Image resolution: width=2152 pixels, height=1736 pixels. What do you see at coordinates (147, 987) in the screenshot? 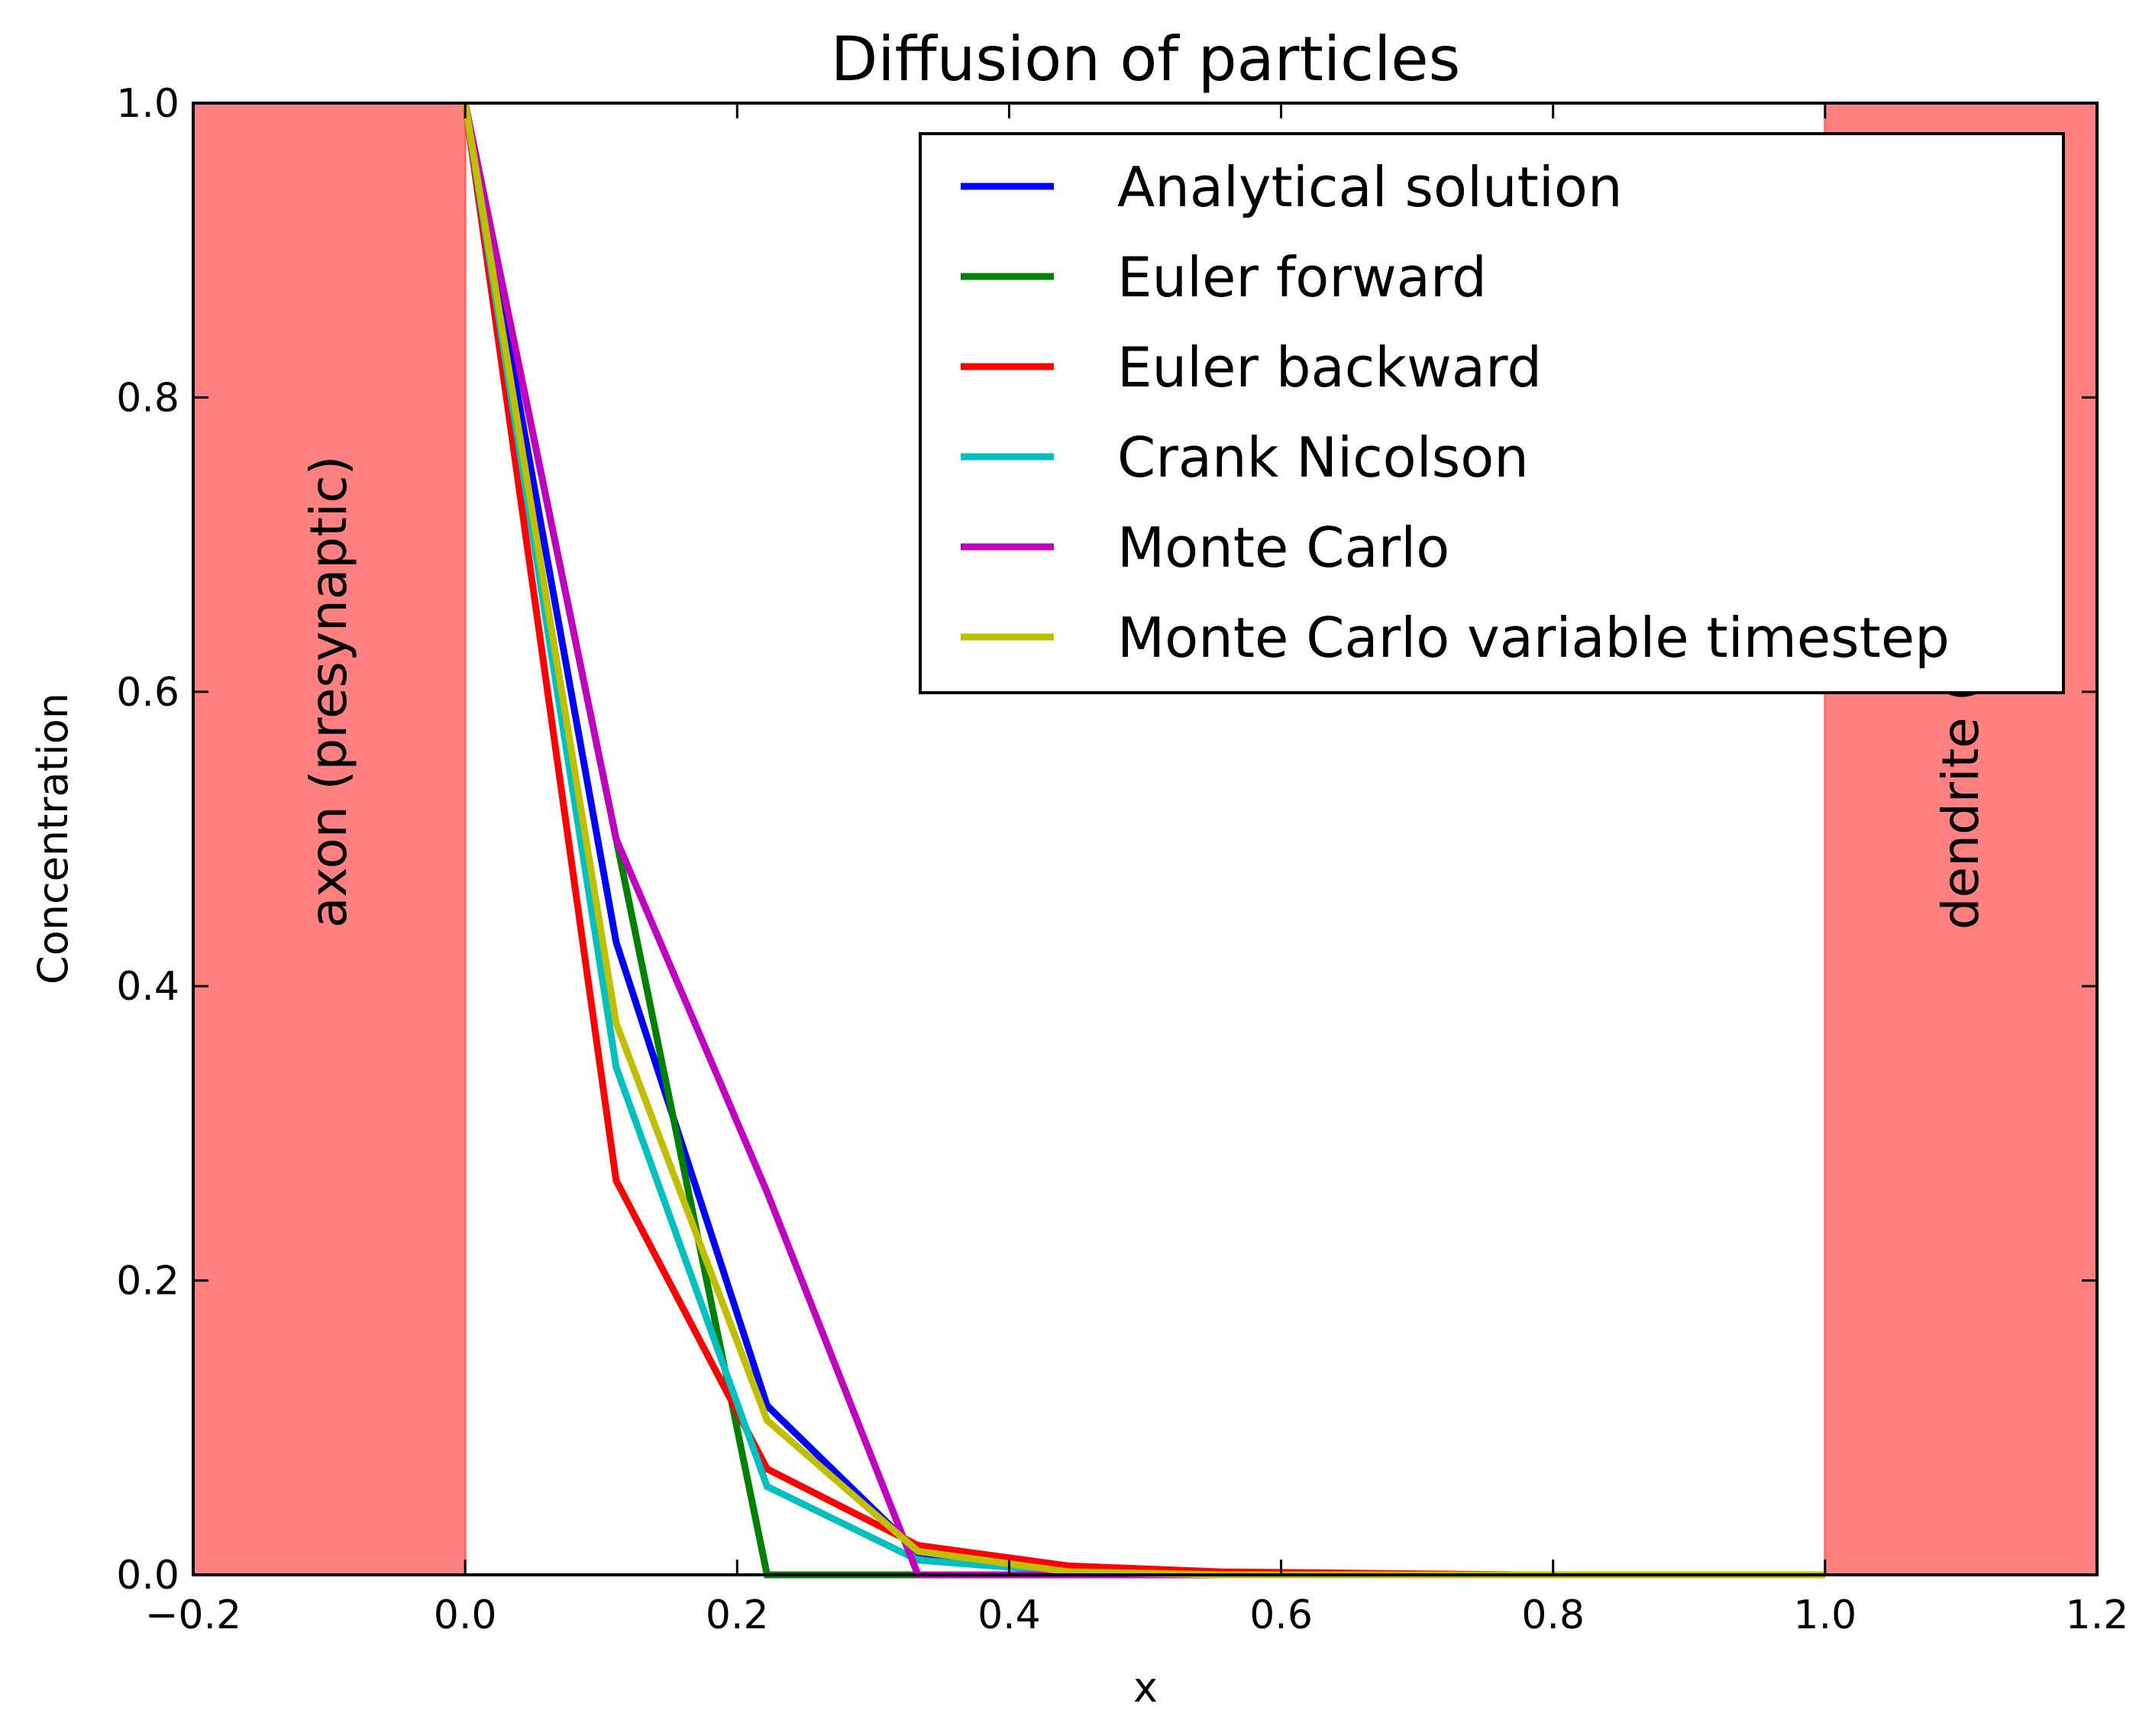
I see `y-tick-label: 0.4` at bounding box center [147, 987].